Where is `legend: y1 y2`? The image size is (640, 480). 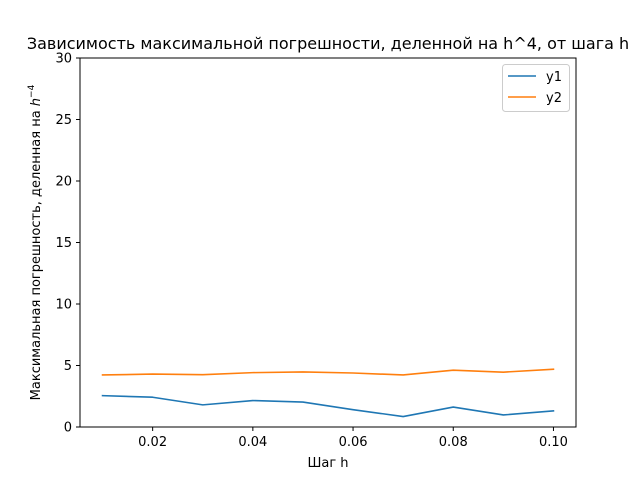 legend: y1 y2 is located at coordinates (536, 88).